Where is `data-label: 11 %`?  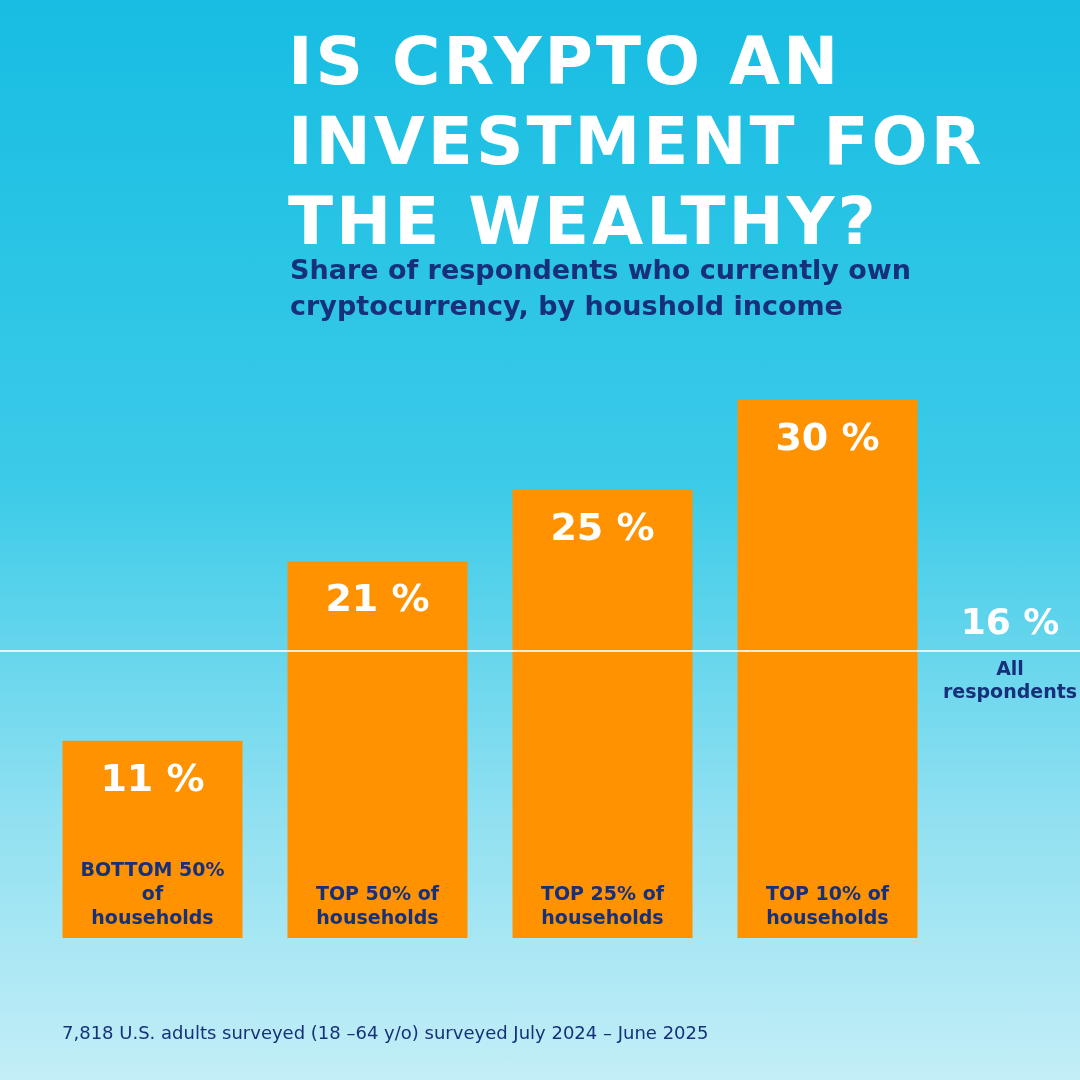 data-label: 11 % is located at coordinates (152, 777).